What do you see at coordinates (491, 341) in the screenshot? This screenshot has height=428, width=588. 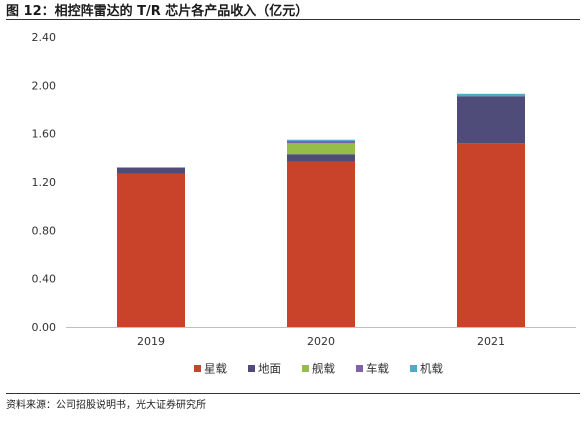 I see `x-tick-label: 2021` at bounding box center [491, 341].